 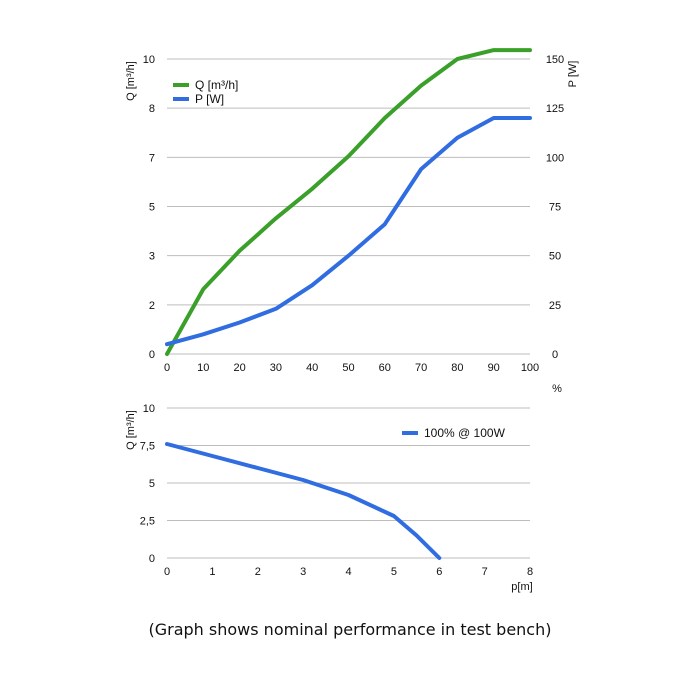 I want to click on x-tick-label: 8, so click(x=530, y=572).